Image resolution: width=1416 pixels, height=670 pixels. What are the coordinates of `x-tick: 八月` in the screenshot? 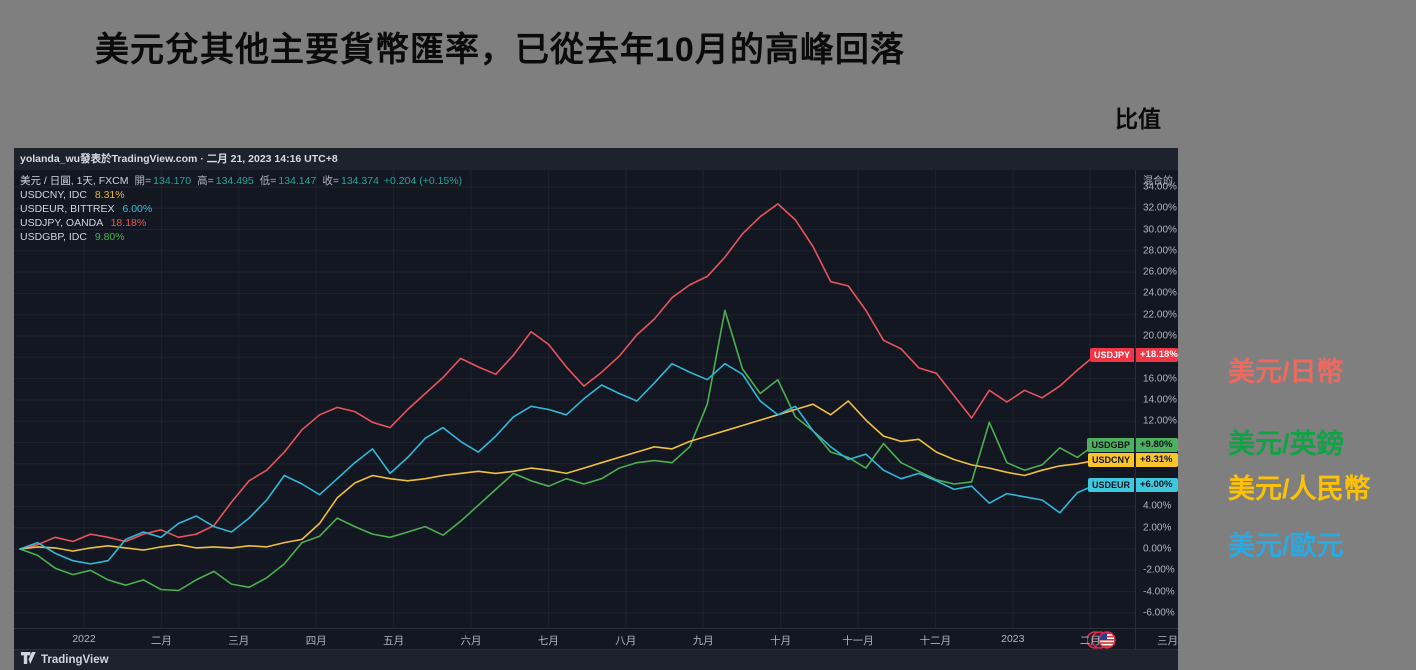 It's located at (626, 641).